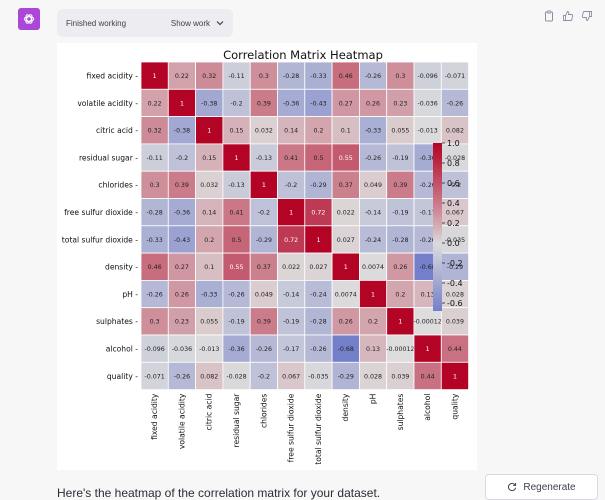 The image size is (605, 500). What do you see at coordinates (190, 23) in the screenshot?
I see `show-work-label: Show work` at bounding box center [190, 23].